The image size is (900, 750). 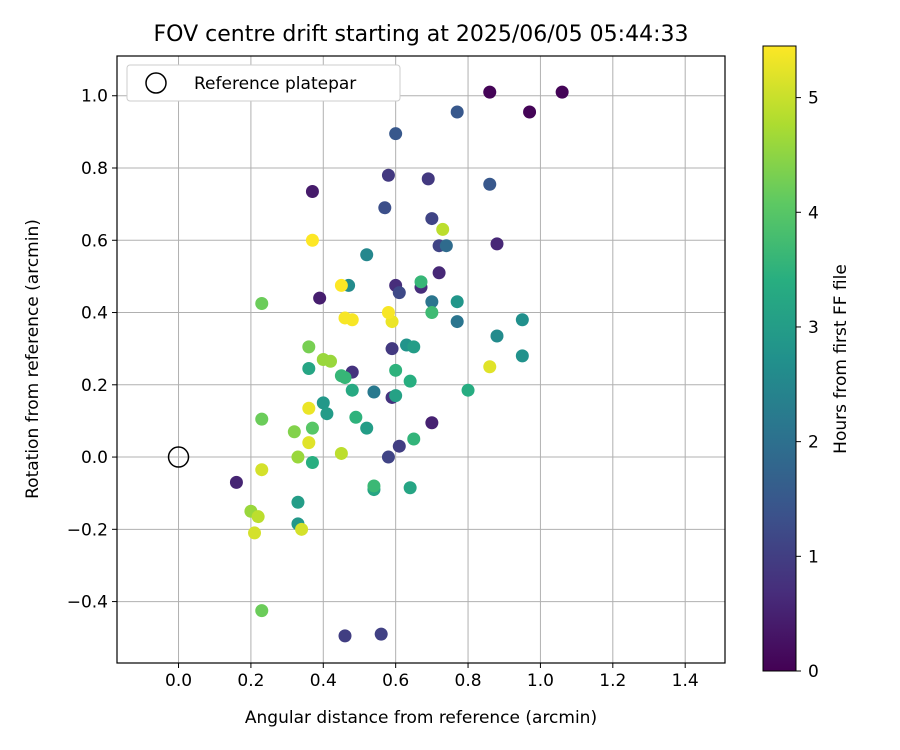 I want to click on x-tick-label: 0.0, so click(x=178, y=681).